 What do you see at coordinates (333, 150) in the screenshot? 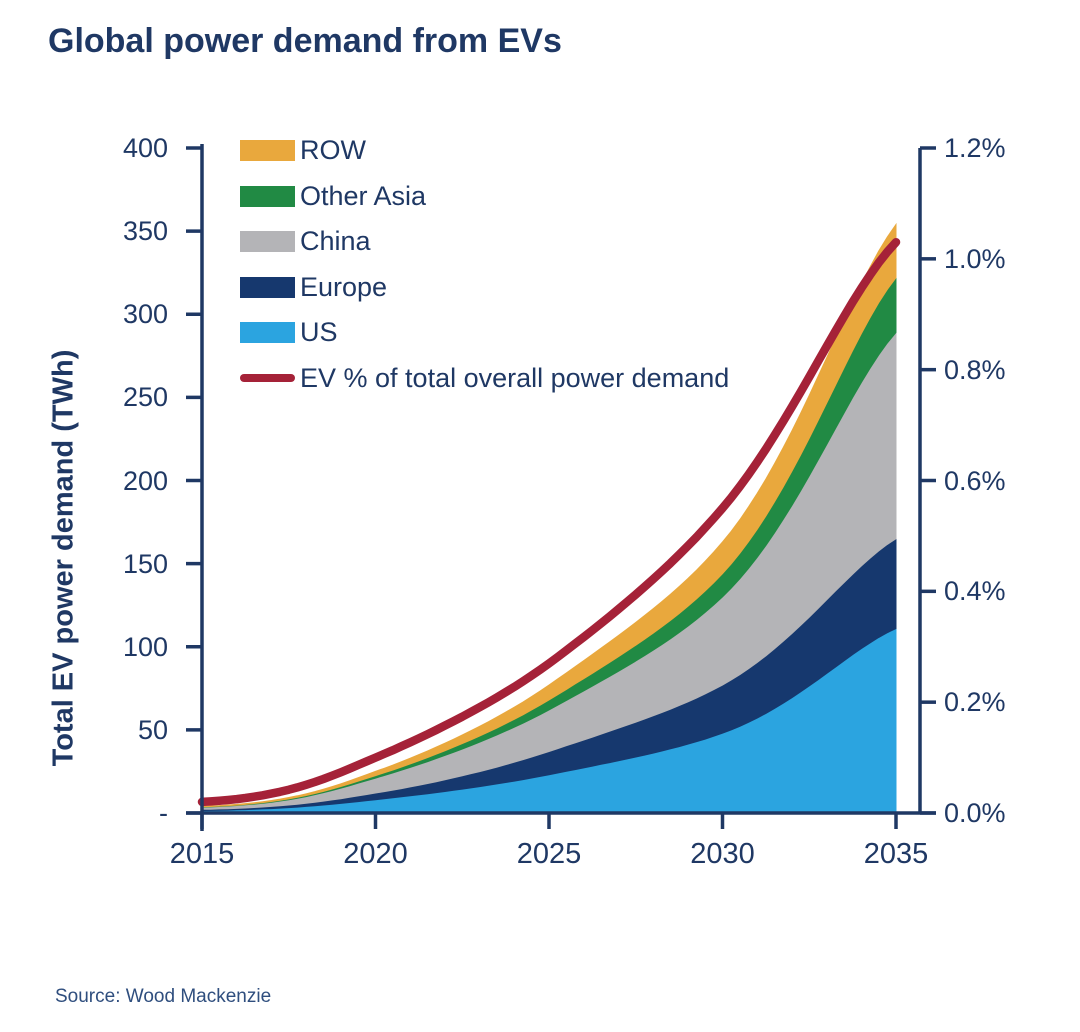
I see `legend-label: ROW` at bounding box center [333, 150].